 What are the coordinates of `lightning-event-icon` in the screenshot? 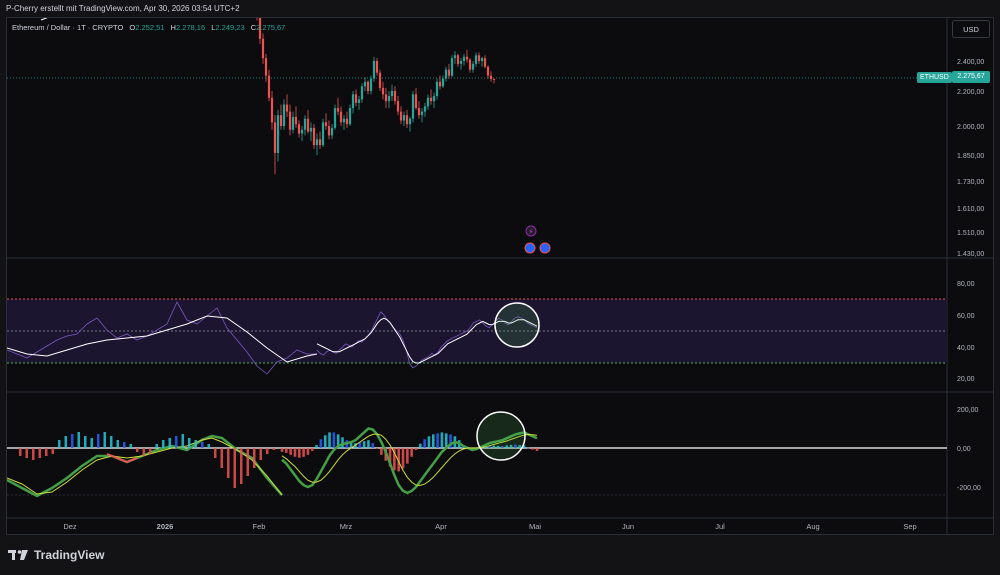 It's located at (531, 231).